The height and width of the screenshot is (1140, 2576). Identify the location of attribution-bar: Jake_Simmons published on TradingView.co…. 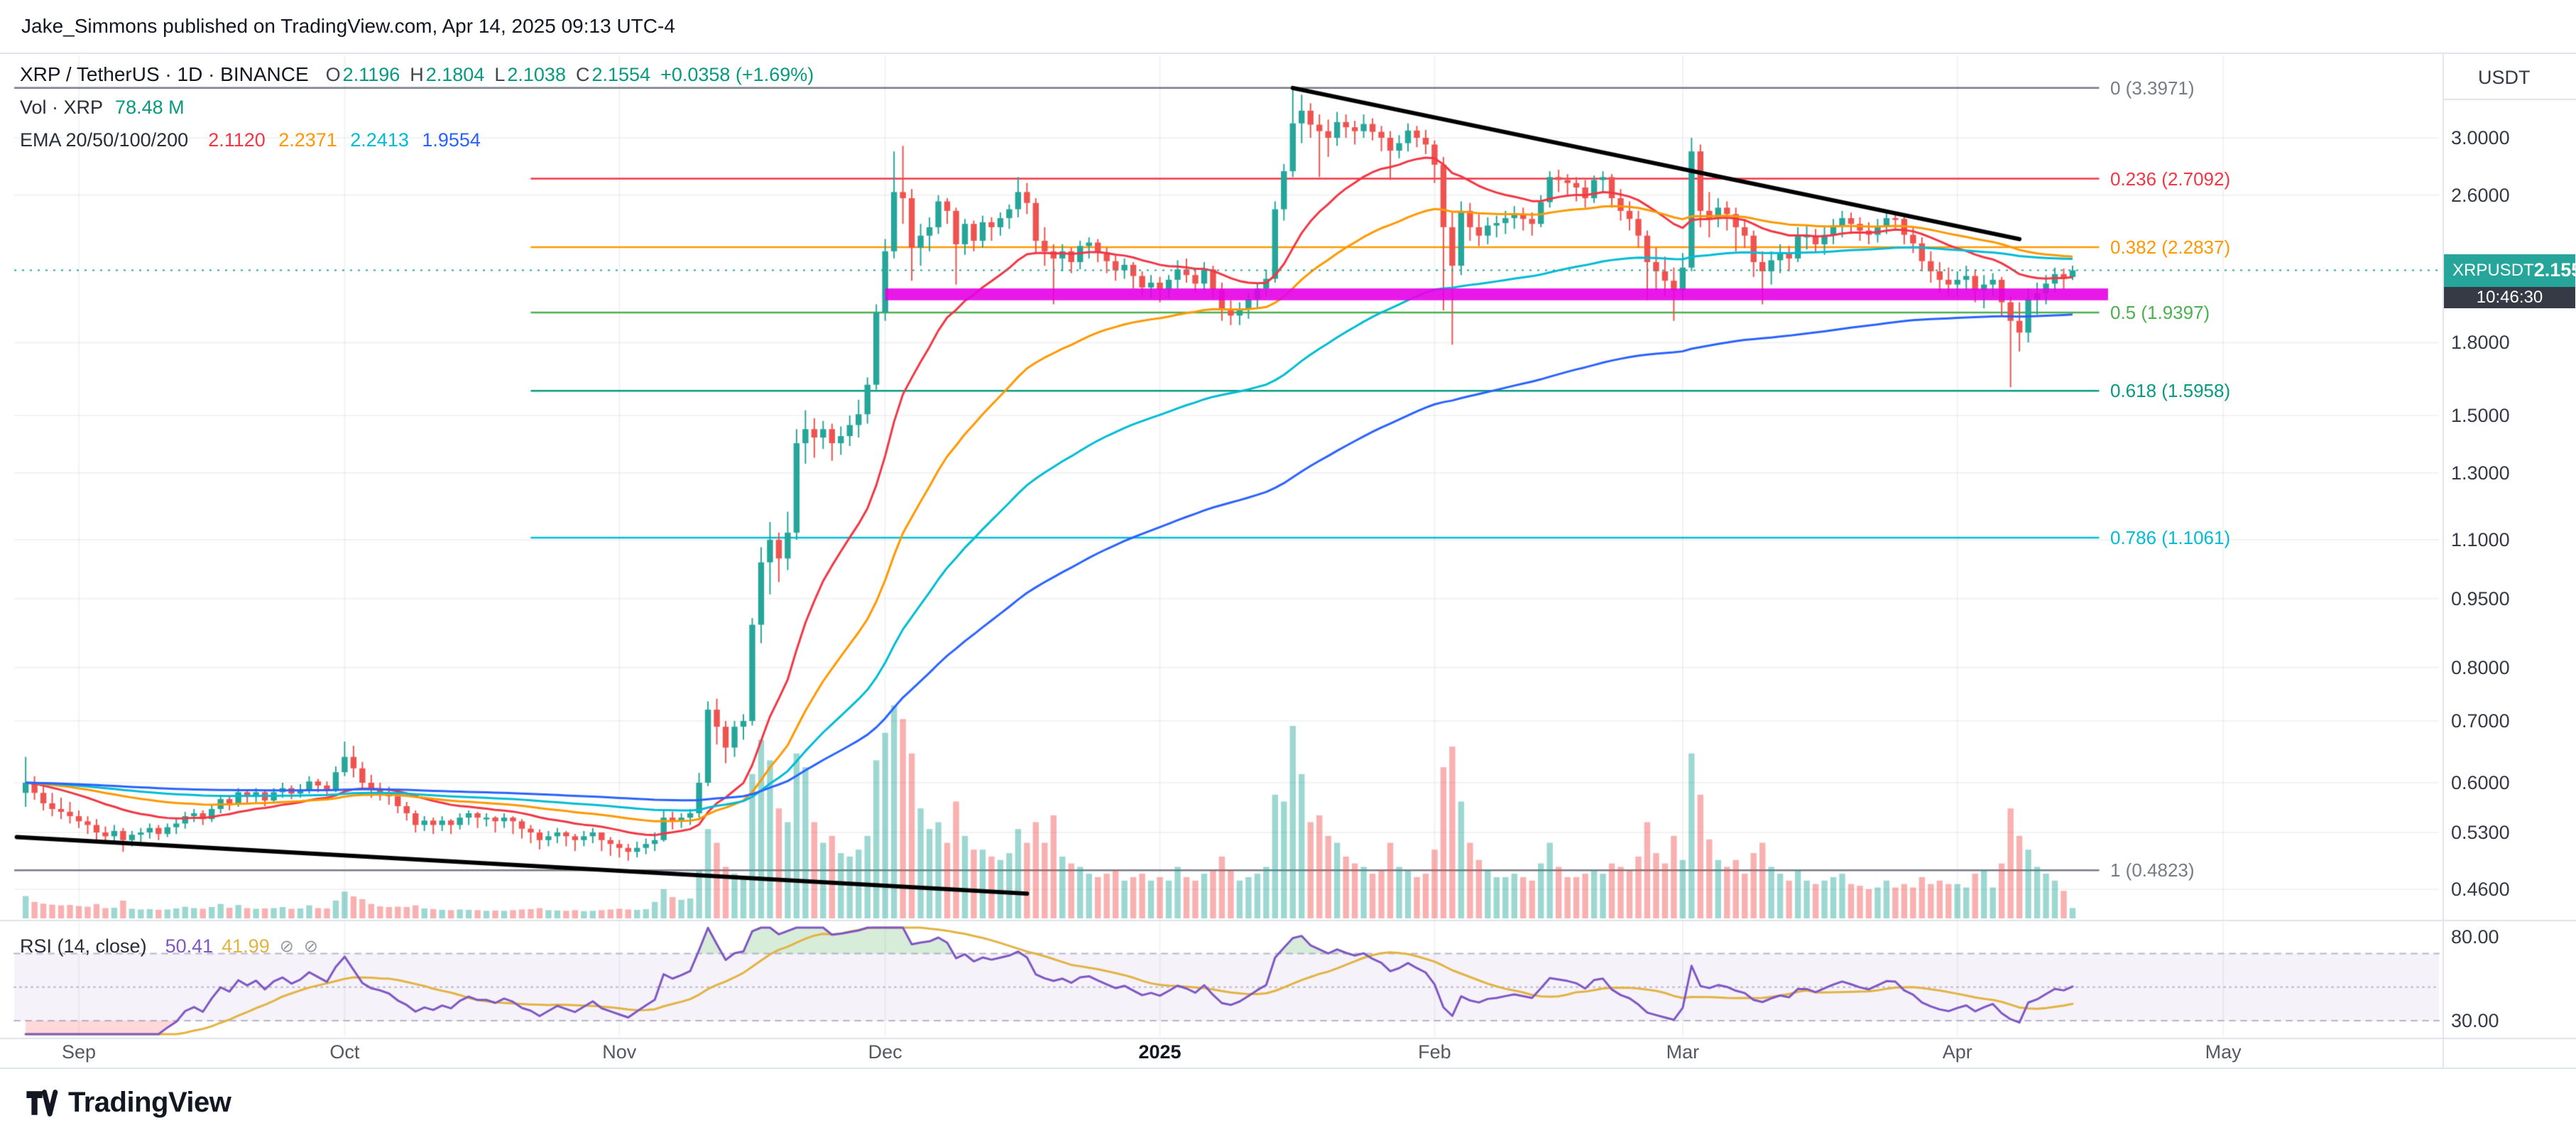
(1288, 27).